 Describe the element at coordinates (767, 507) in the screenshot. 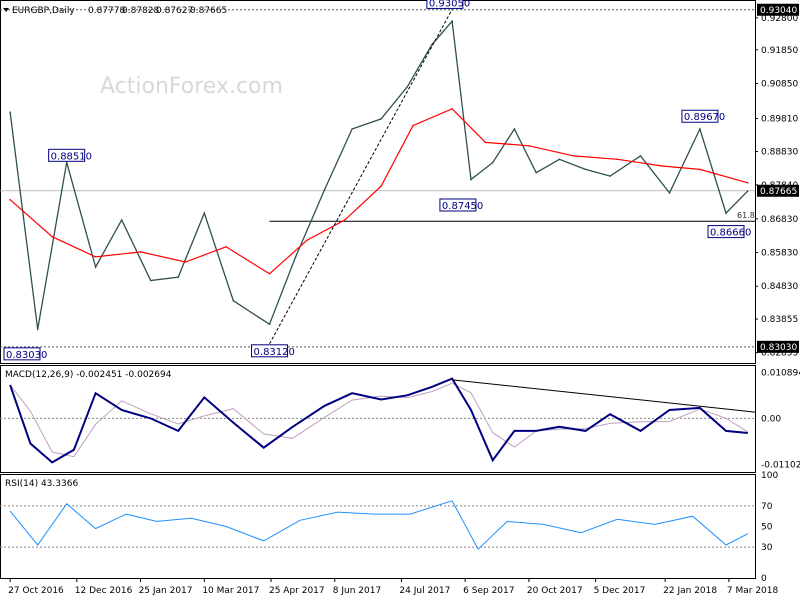

I see `rsi-tick-label: 70` at that location.